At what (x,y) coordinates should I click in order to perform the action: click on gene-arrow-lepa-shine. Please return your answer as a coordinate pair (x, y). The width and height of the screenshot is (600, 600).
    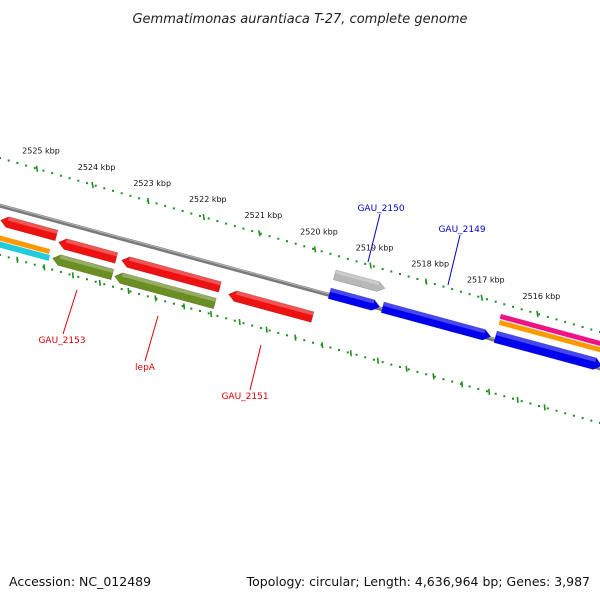
    Looking at the image, I should click on (169, 287).